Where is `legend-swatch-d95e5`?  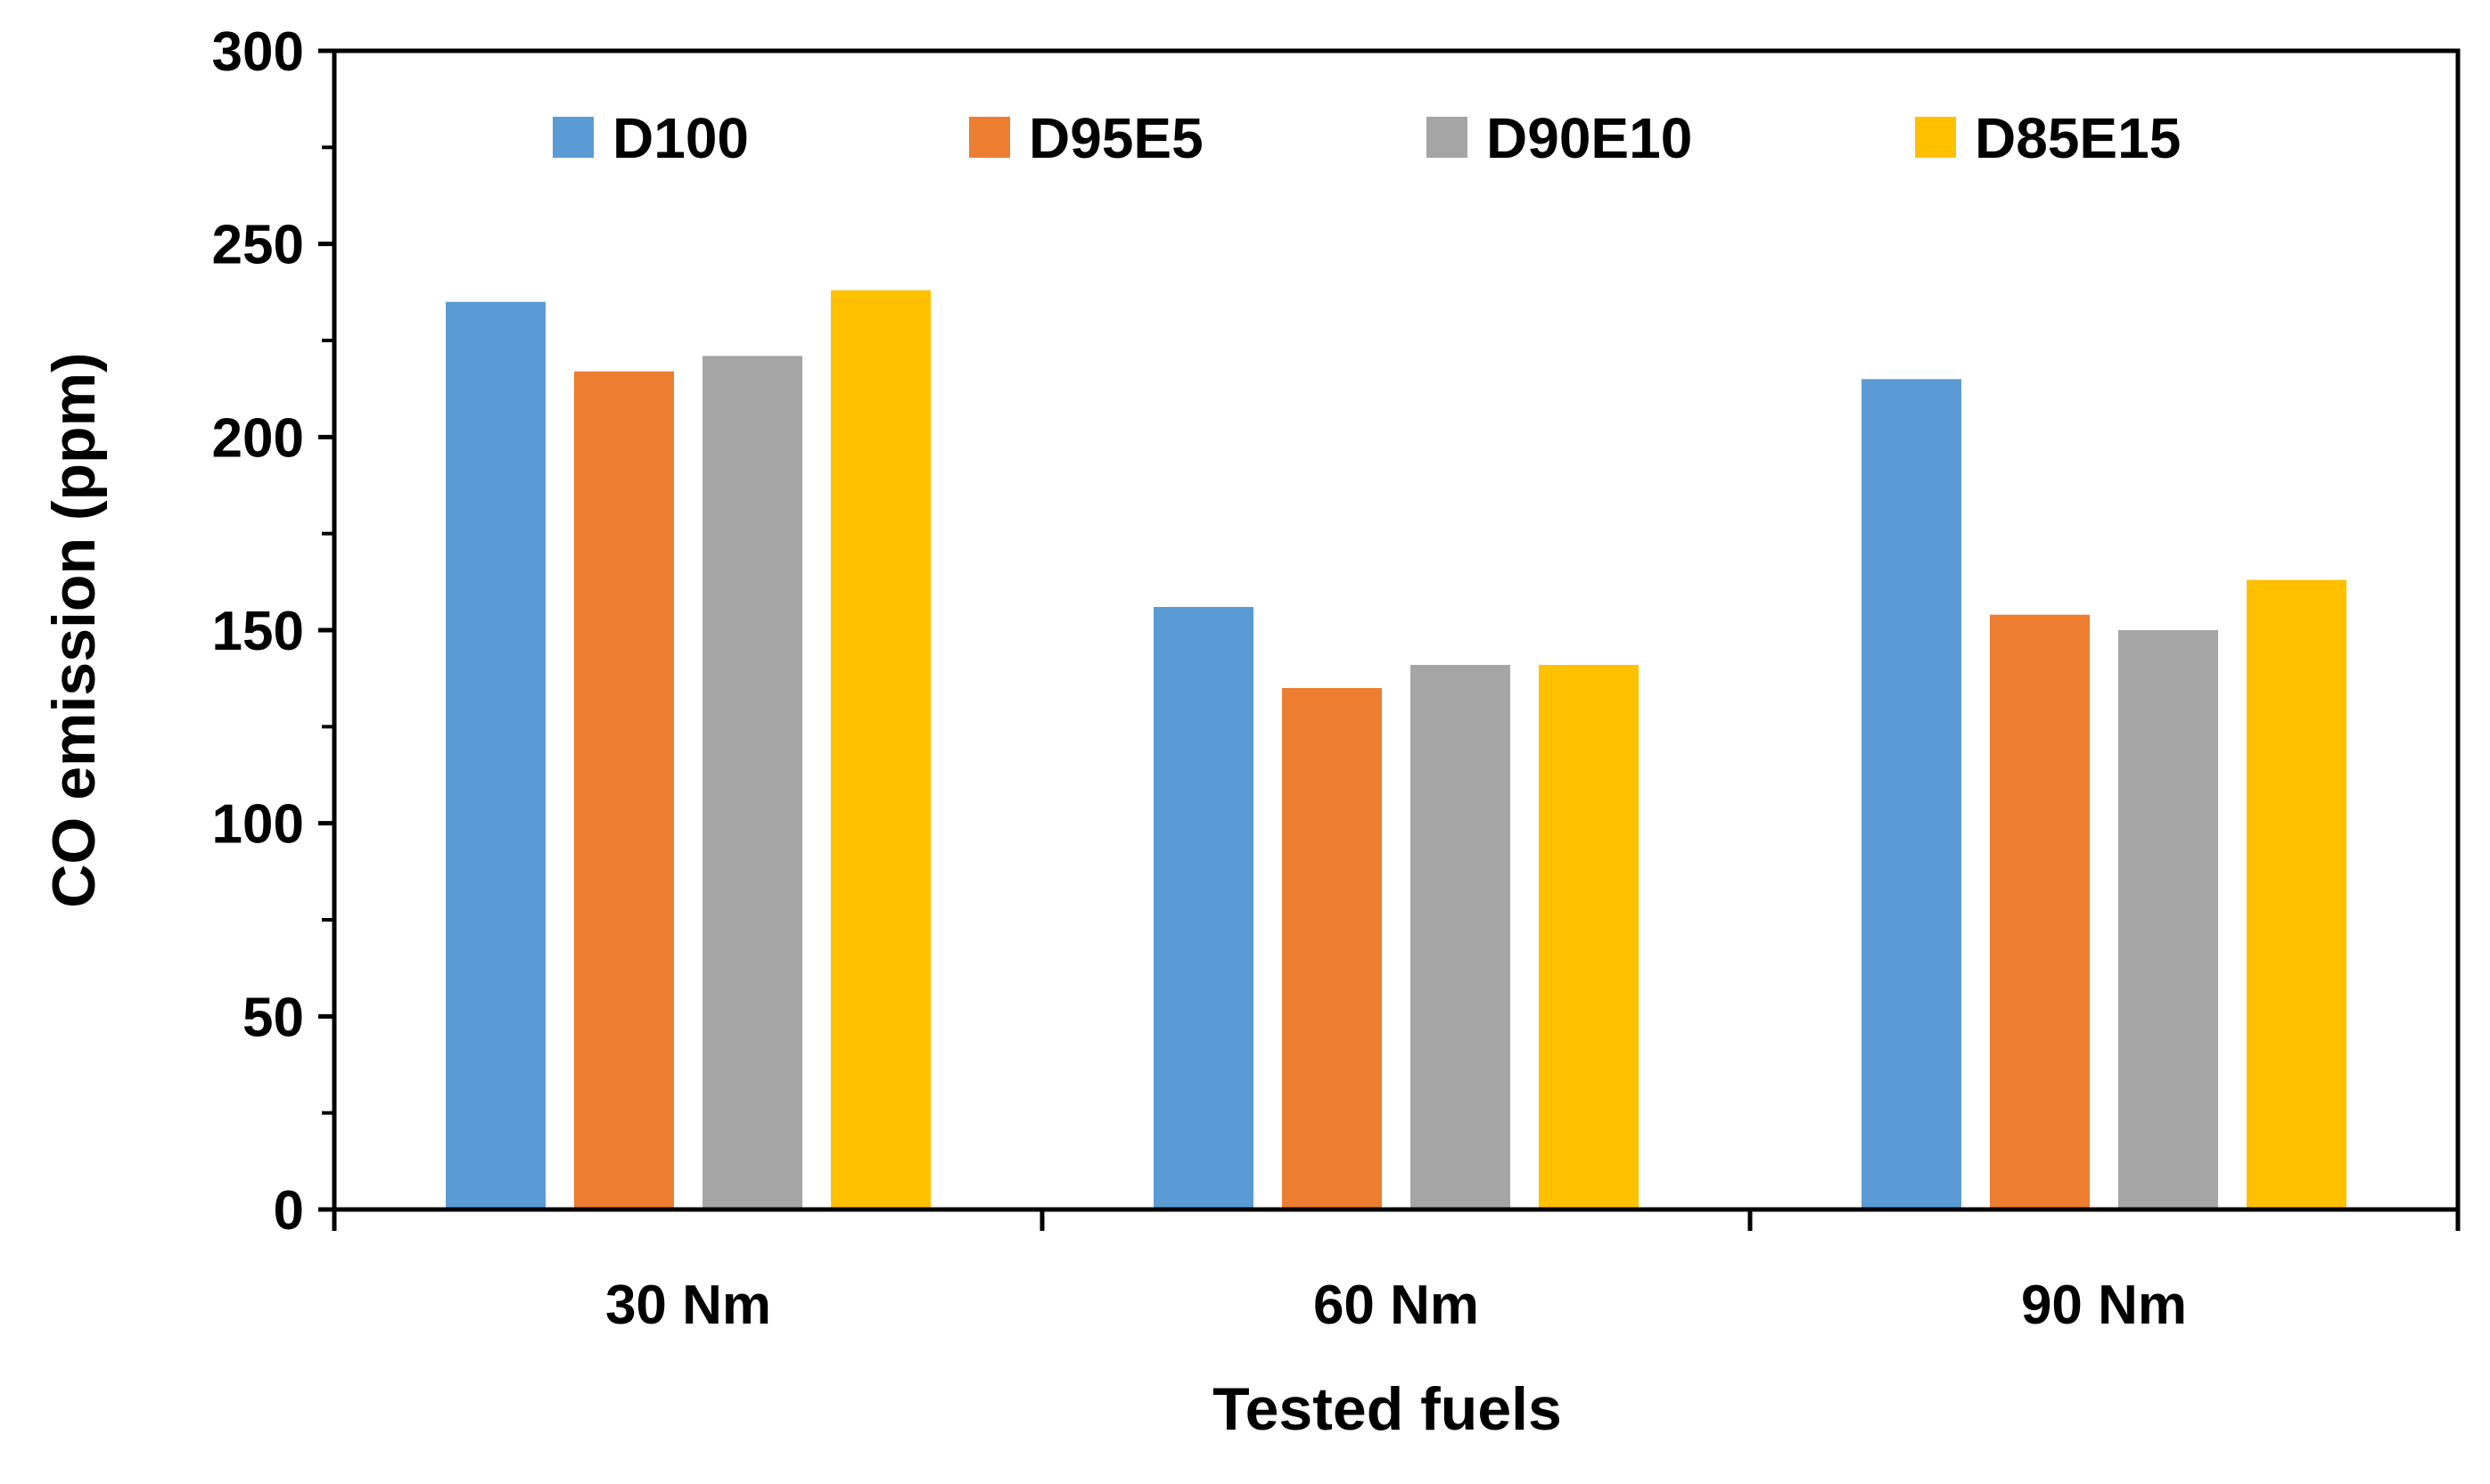 legend-swatch-d95e5 is located at coordinates (989, 137).